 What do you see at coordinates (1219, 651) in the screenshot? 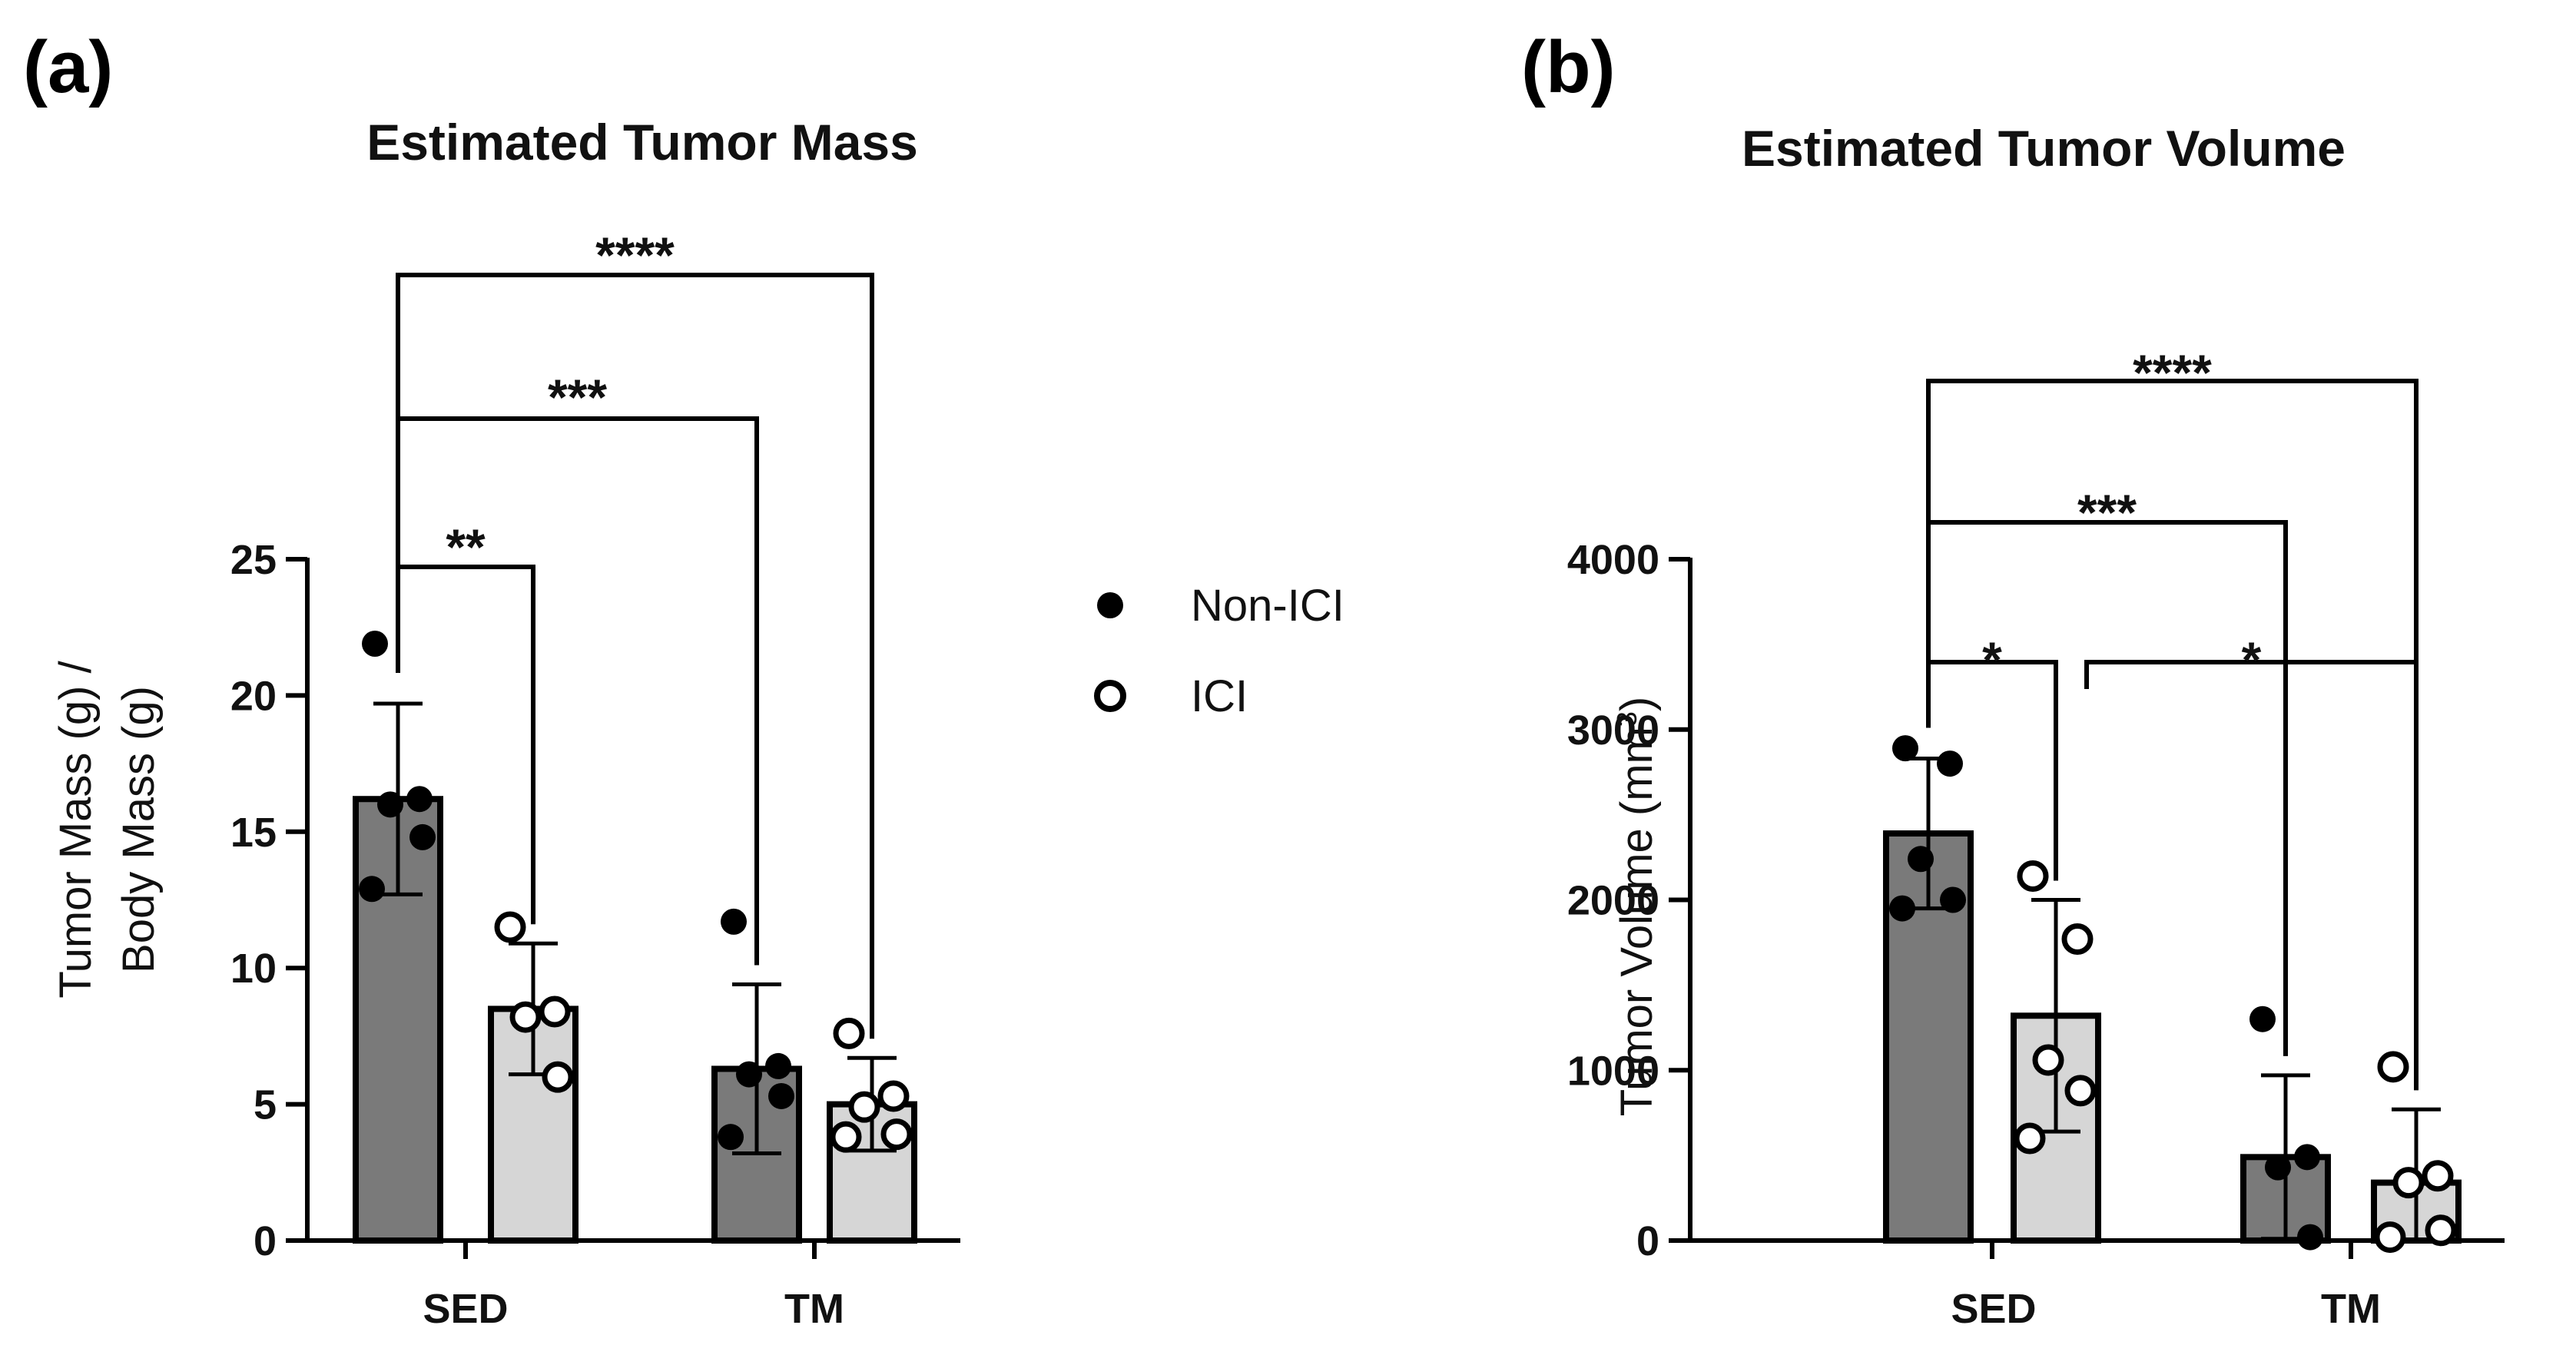
I see `legend: Non-ICI ICI` at bounding box center [1219, 651].